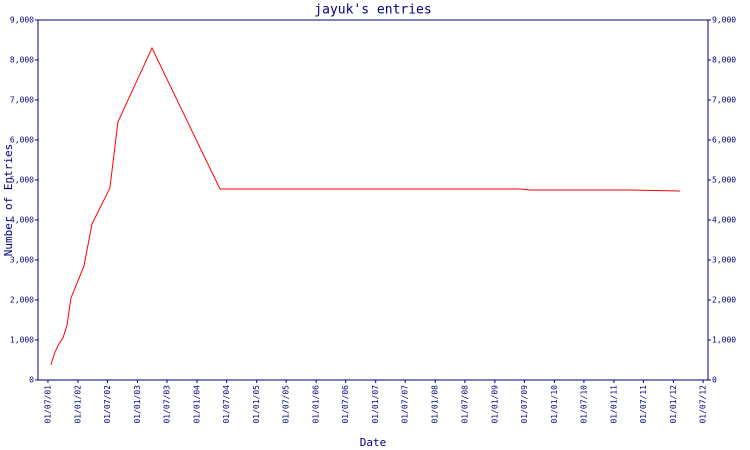  I want to click on y2-tick-label: 8,000, so click(724, 60).